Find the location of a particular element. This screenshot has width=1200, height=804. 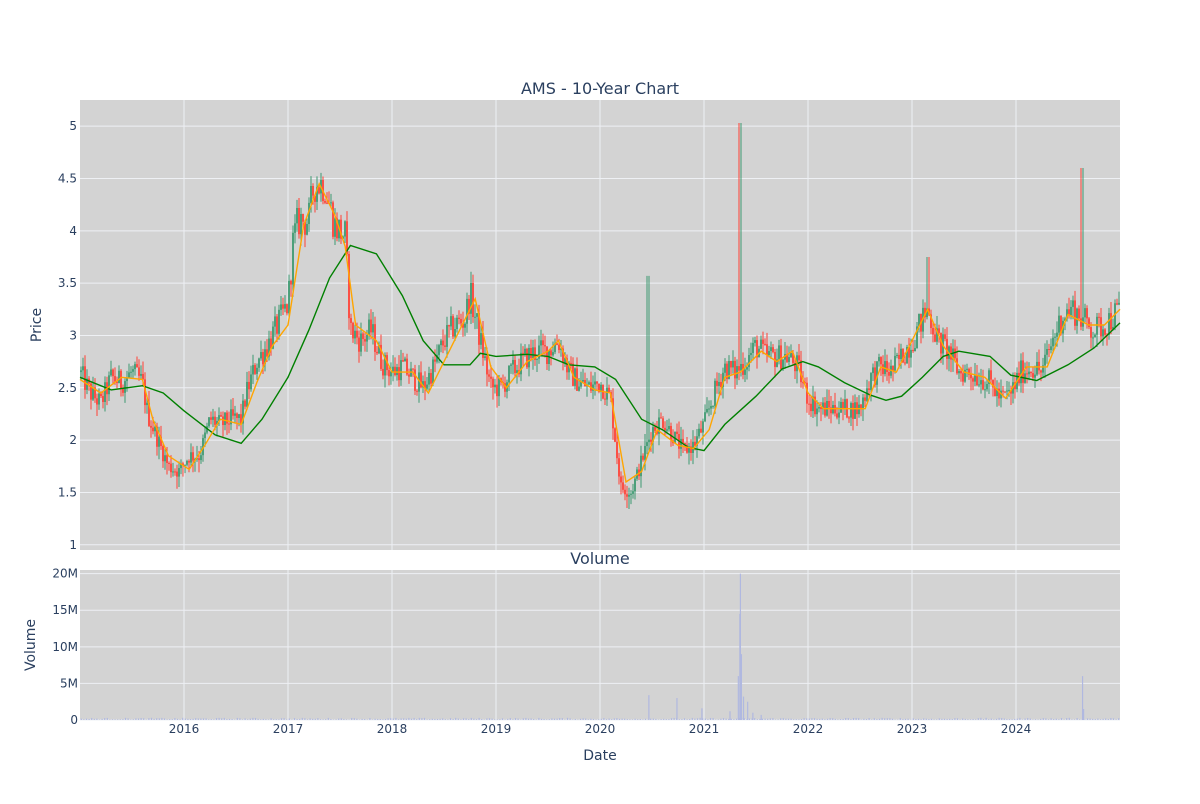

volume-chart-title: Volume is located at coordinates (600, 558).